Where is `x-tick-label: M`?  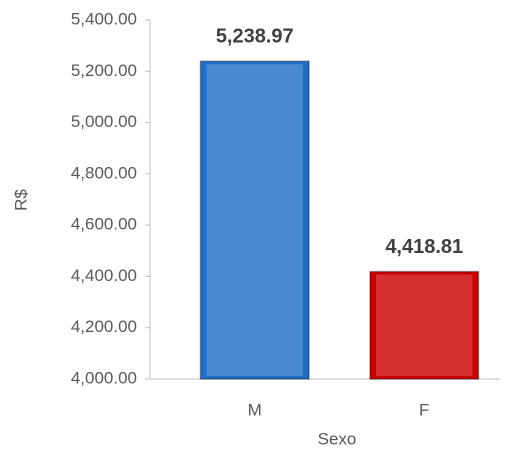
x-tick-label: M is located at coordinates (255, 409).